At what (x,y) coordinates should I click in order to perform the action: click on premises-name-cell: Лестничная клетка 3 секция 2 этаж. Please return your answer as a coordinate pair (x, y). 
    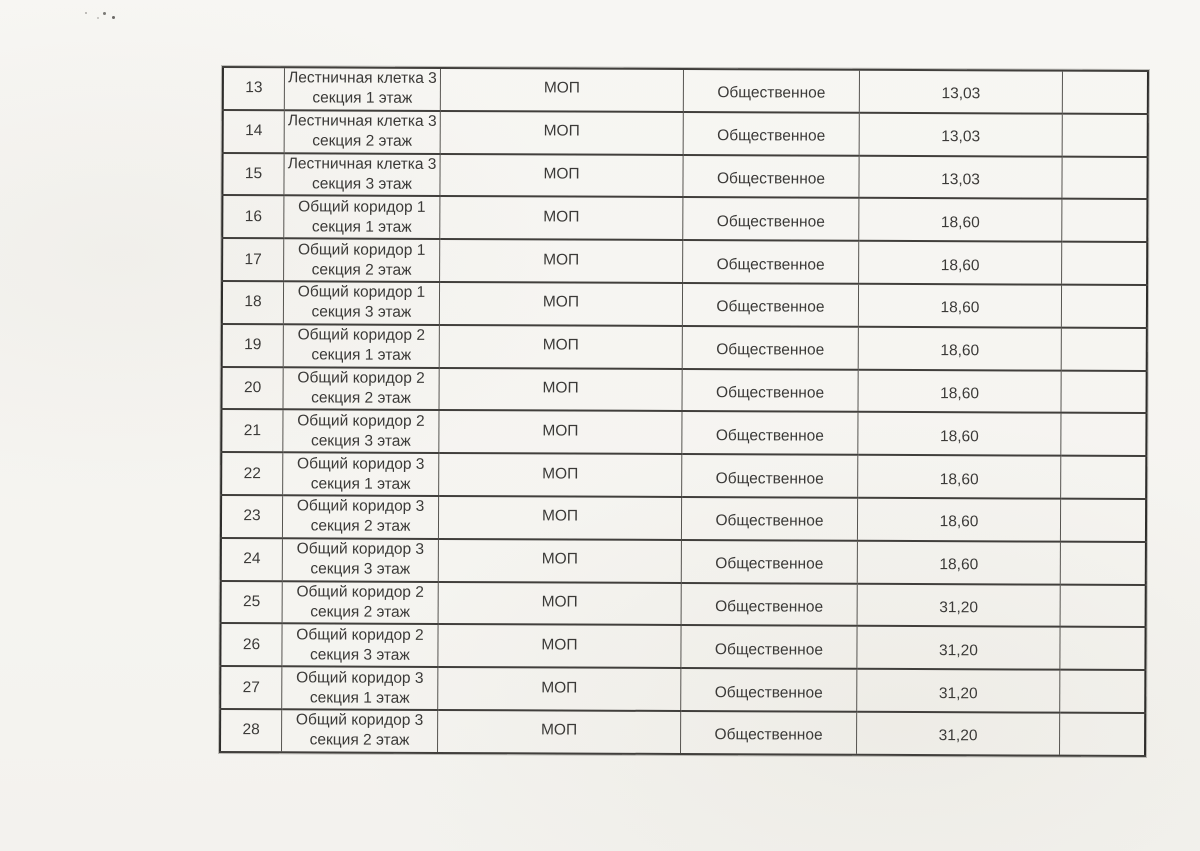
    Looking at the image, I should click on (362, 132).